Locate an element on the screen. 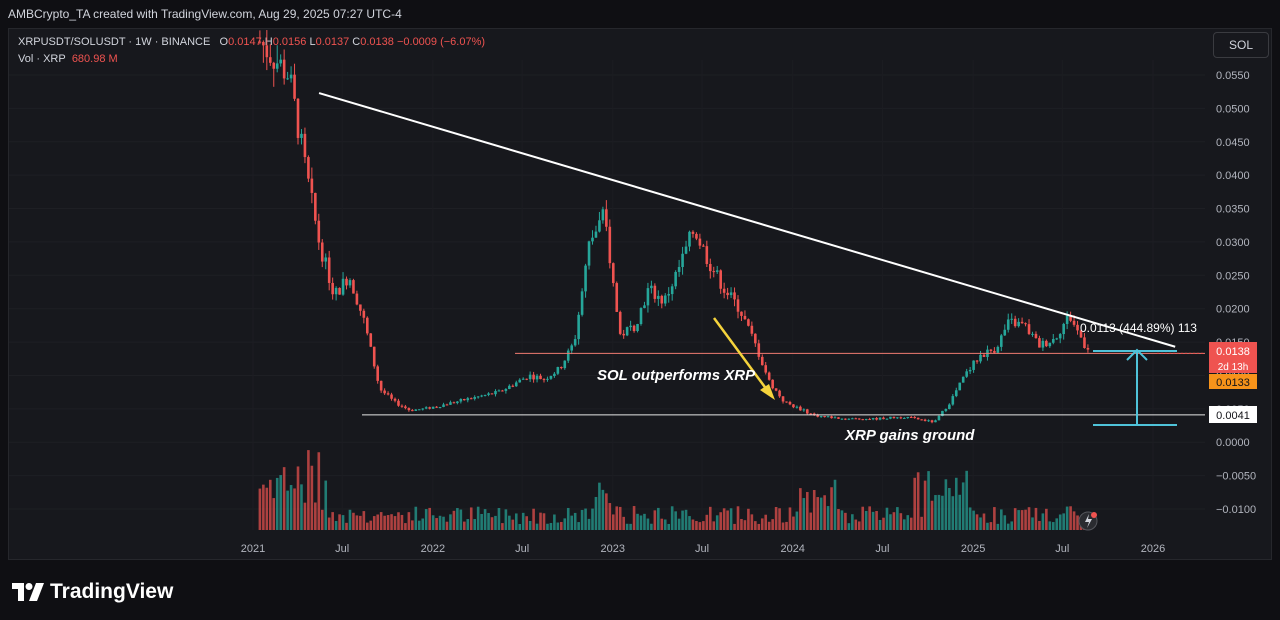 This screenshot has width=1280, height=620. measure-tool is located at coordinates (1135, 387).